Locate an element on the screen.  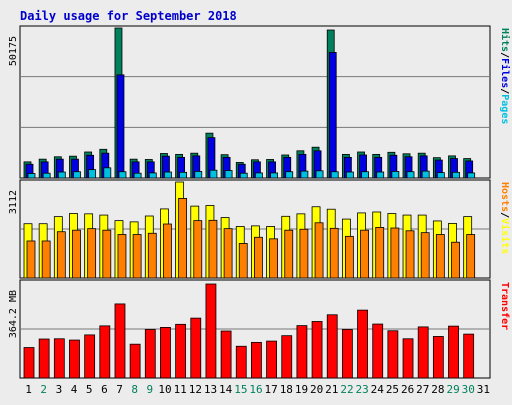
x-tick-label-day-12: 12 is located at coordinates (195, 389).